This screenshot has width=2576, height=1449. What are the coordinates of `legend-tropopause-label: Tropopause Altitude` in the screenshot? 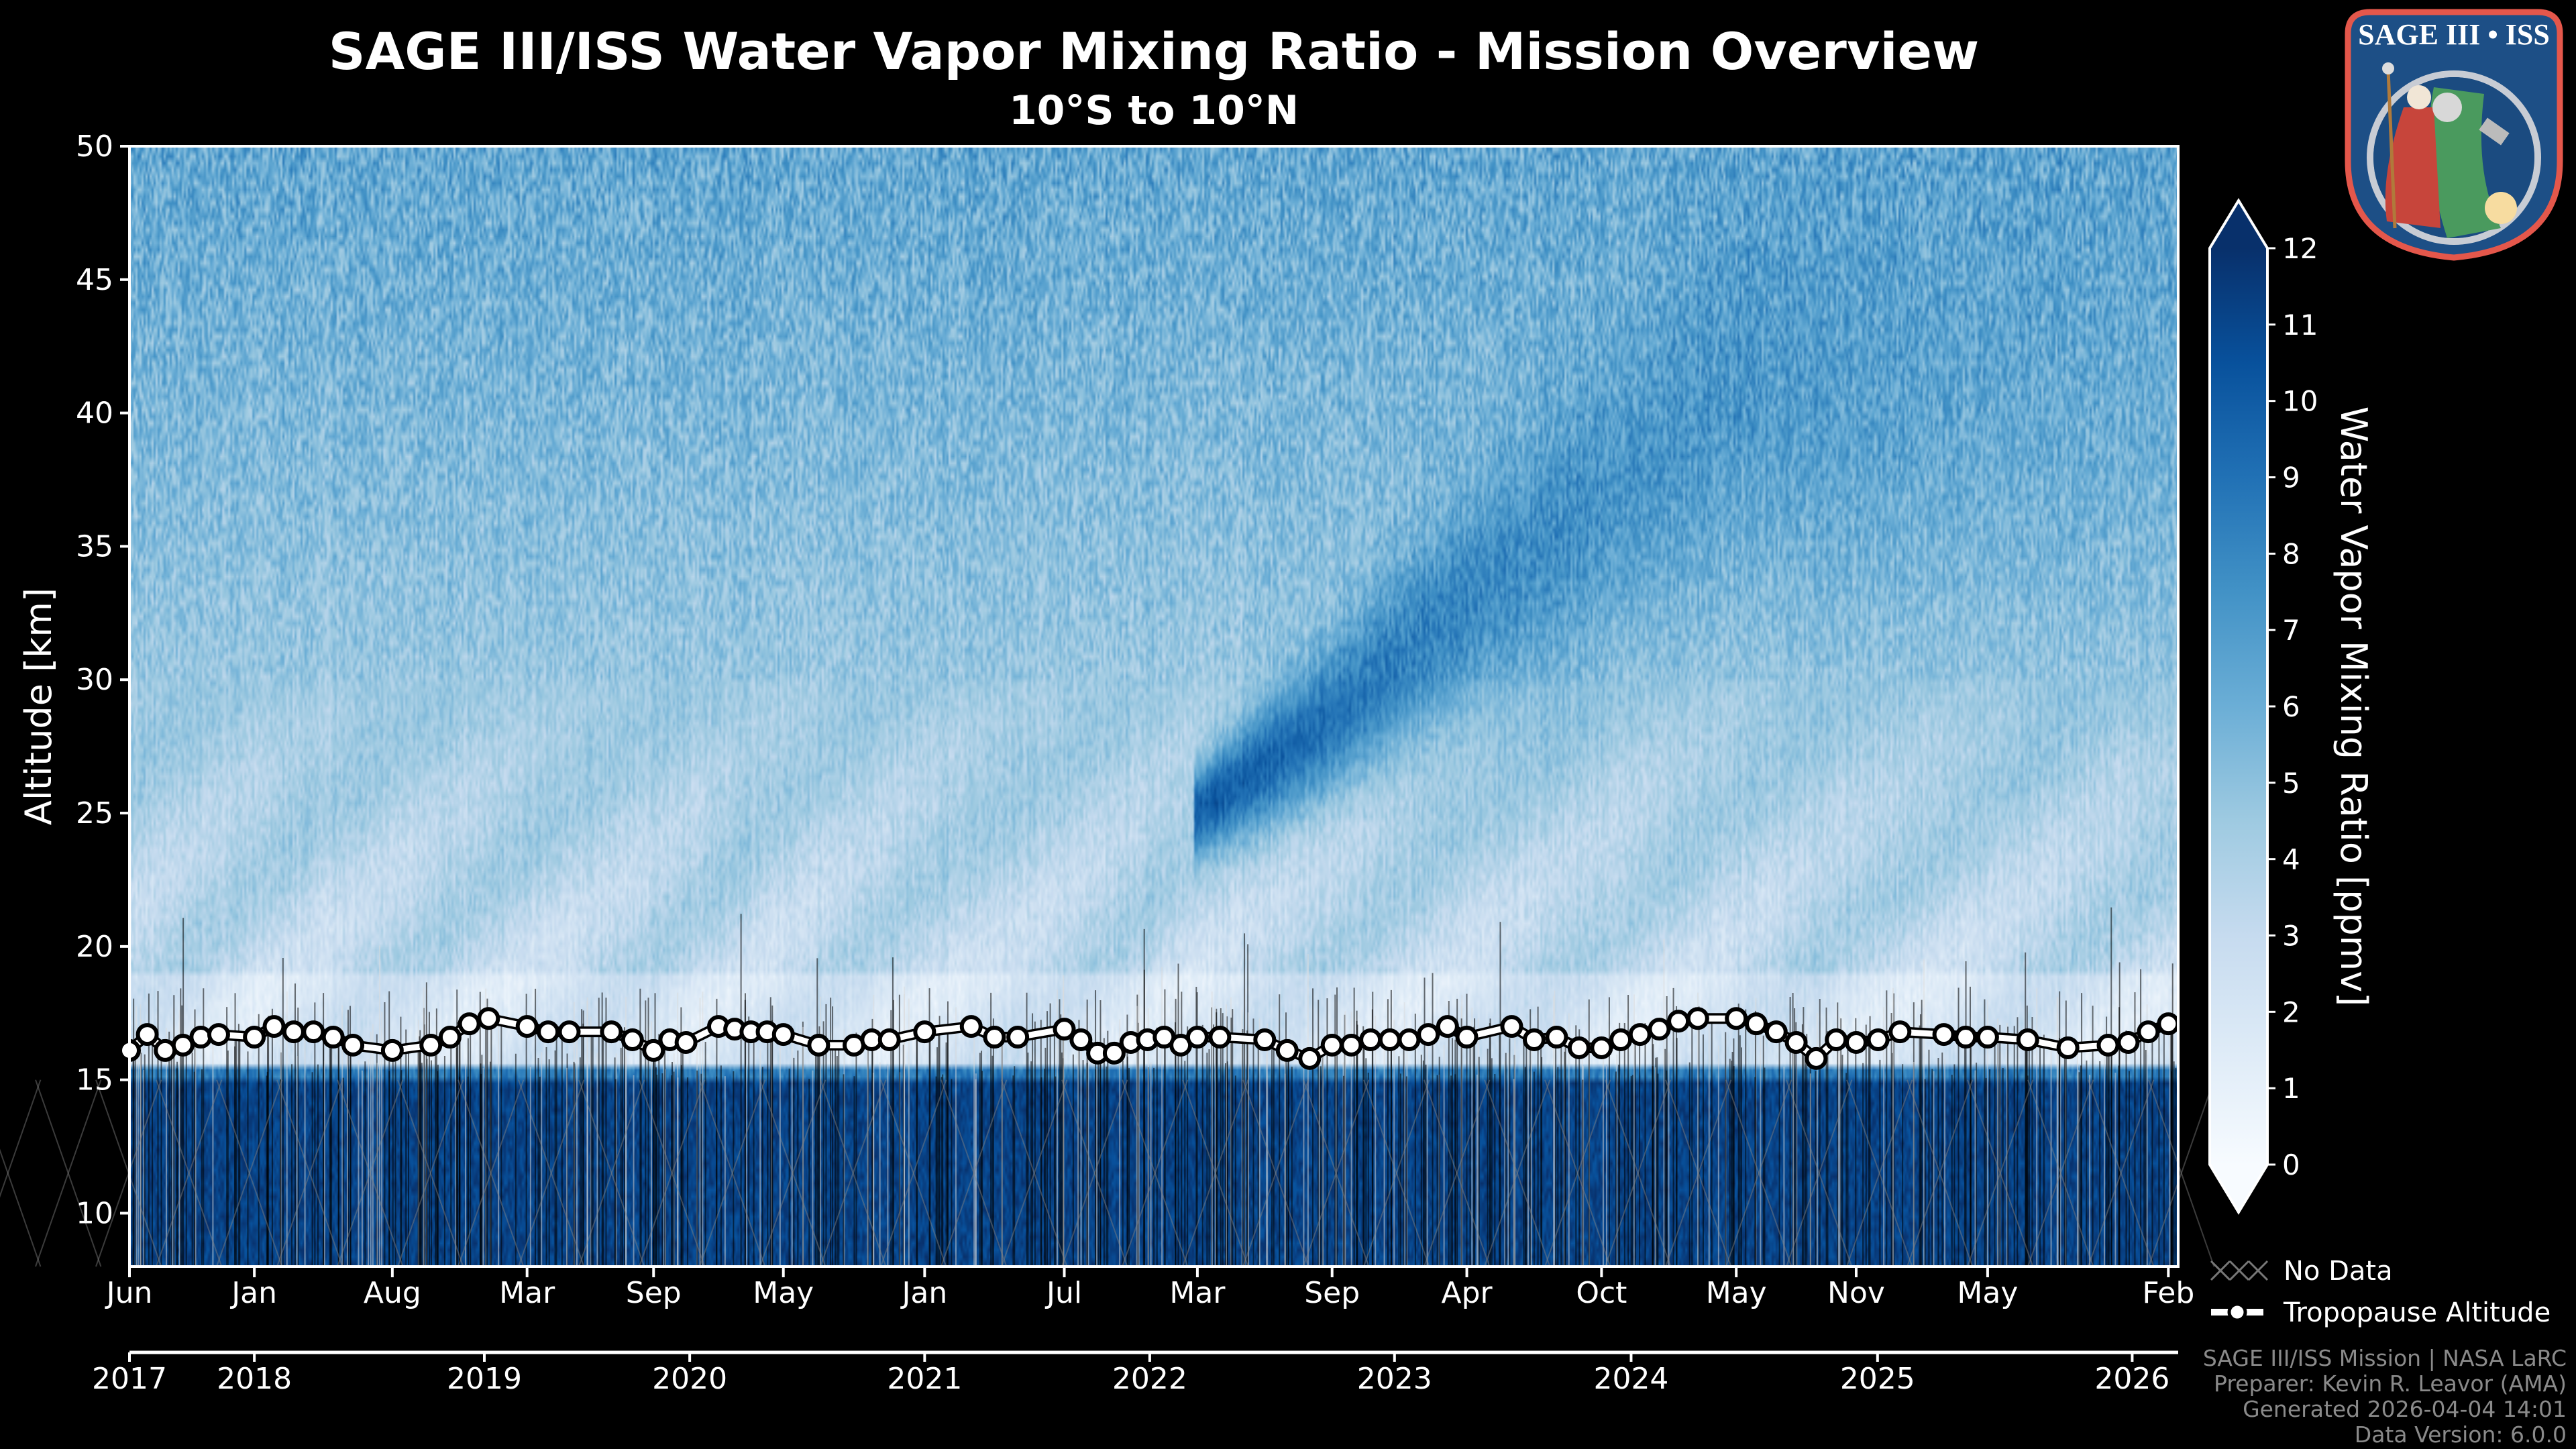 It's located at (2417, 1312).